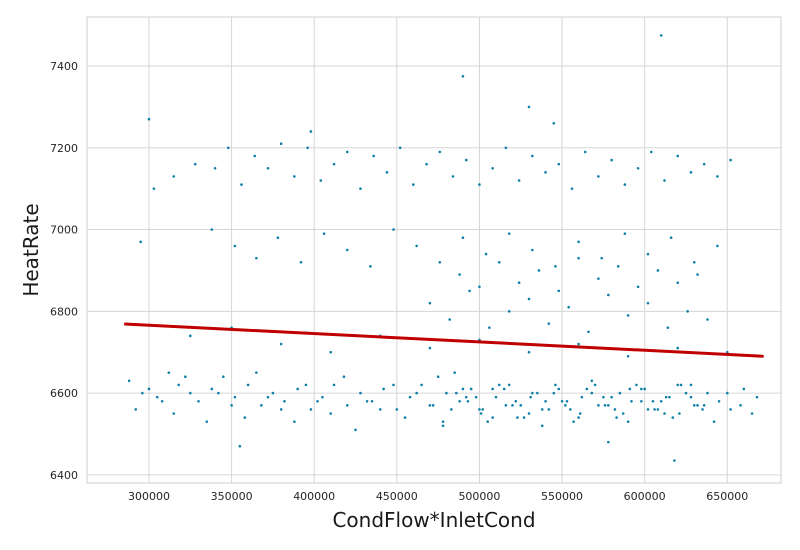 The image size is (800, 550). I want to click on x-tick-label: 500000, so click(479, 496).